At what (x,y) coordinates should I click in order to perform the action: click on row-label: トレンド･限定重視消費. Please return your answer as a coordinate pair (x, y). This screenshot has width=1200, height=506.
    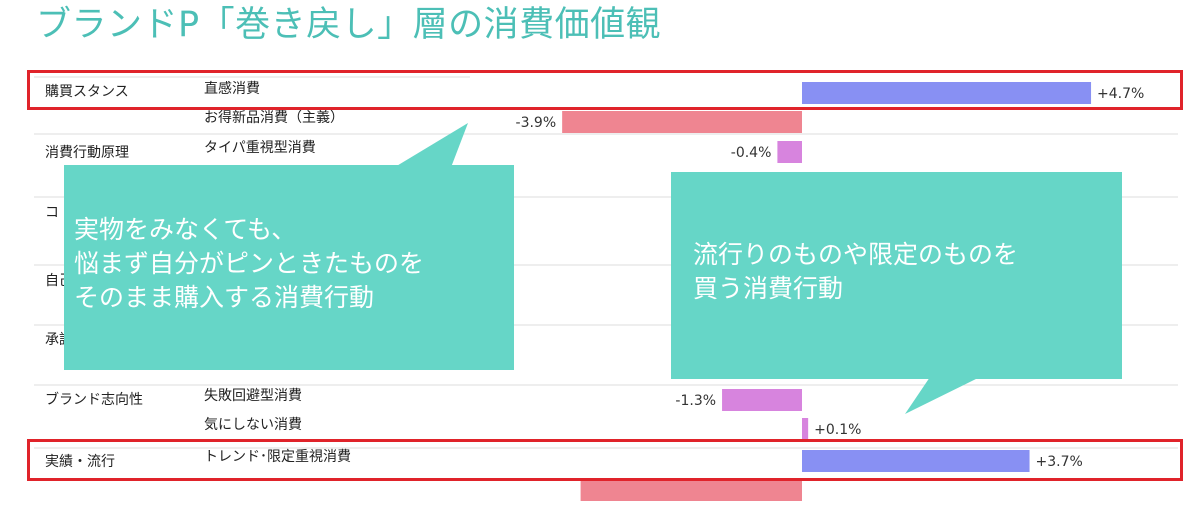
    Looking at the image, I should click on (277, 457).